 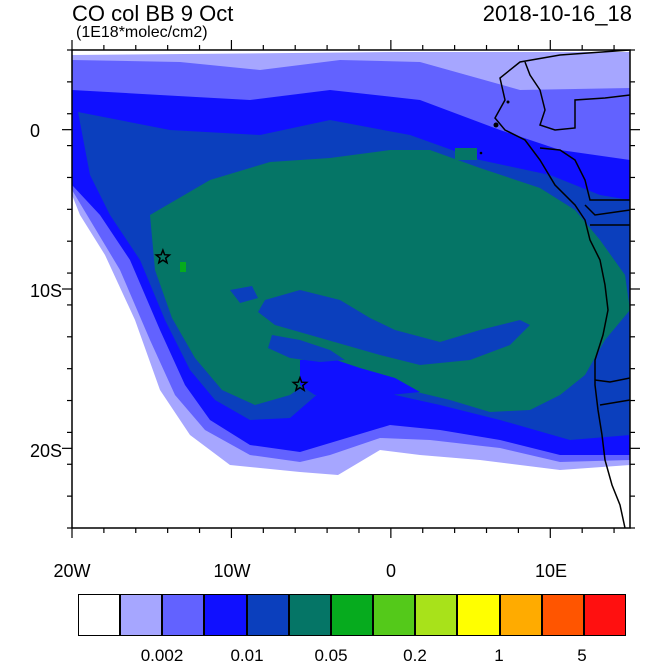 What do you see at coordinates (46, 291) in the screenshot?
I see `y-tick-label: 10S` at bounding box center [46, 291].